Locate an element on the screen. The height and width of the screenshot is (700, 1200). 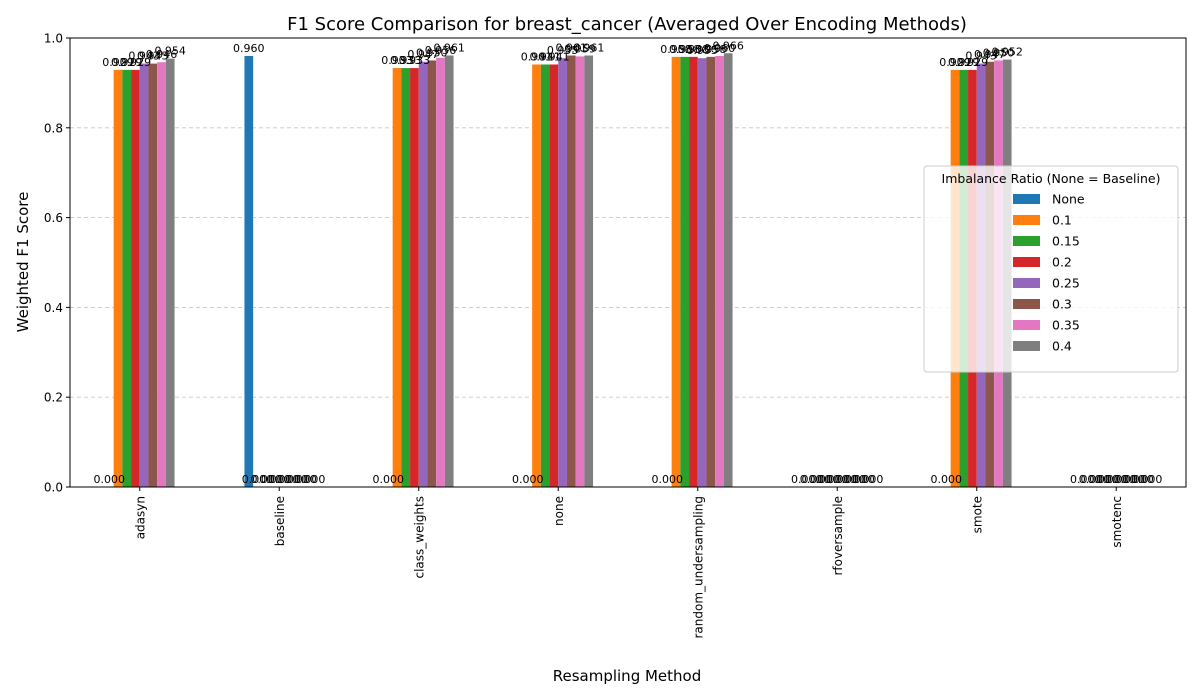
x-tick-label: smote is located at coordinates (977, 514).